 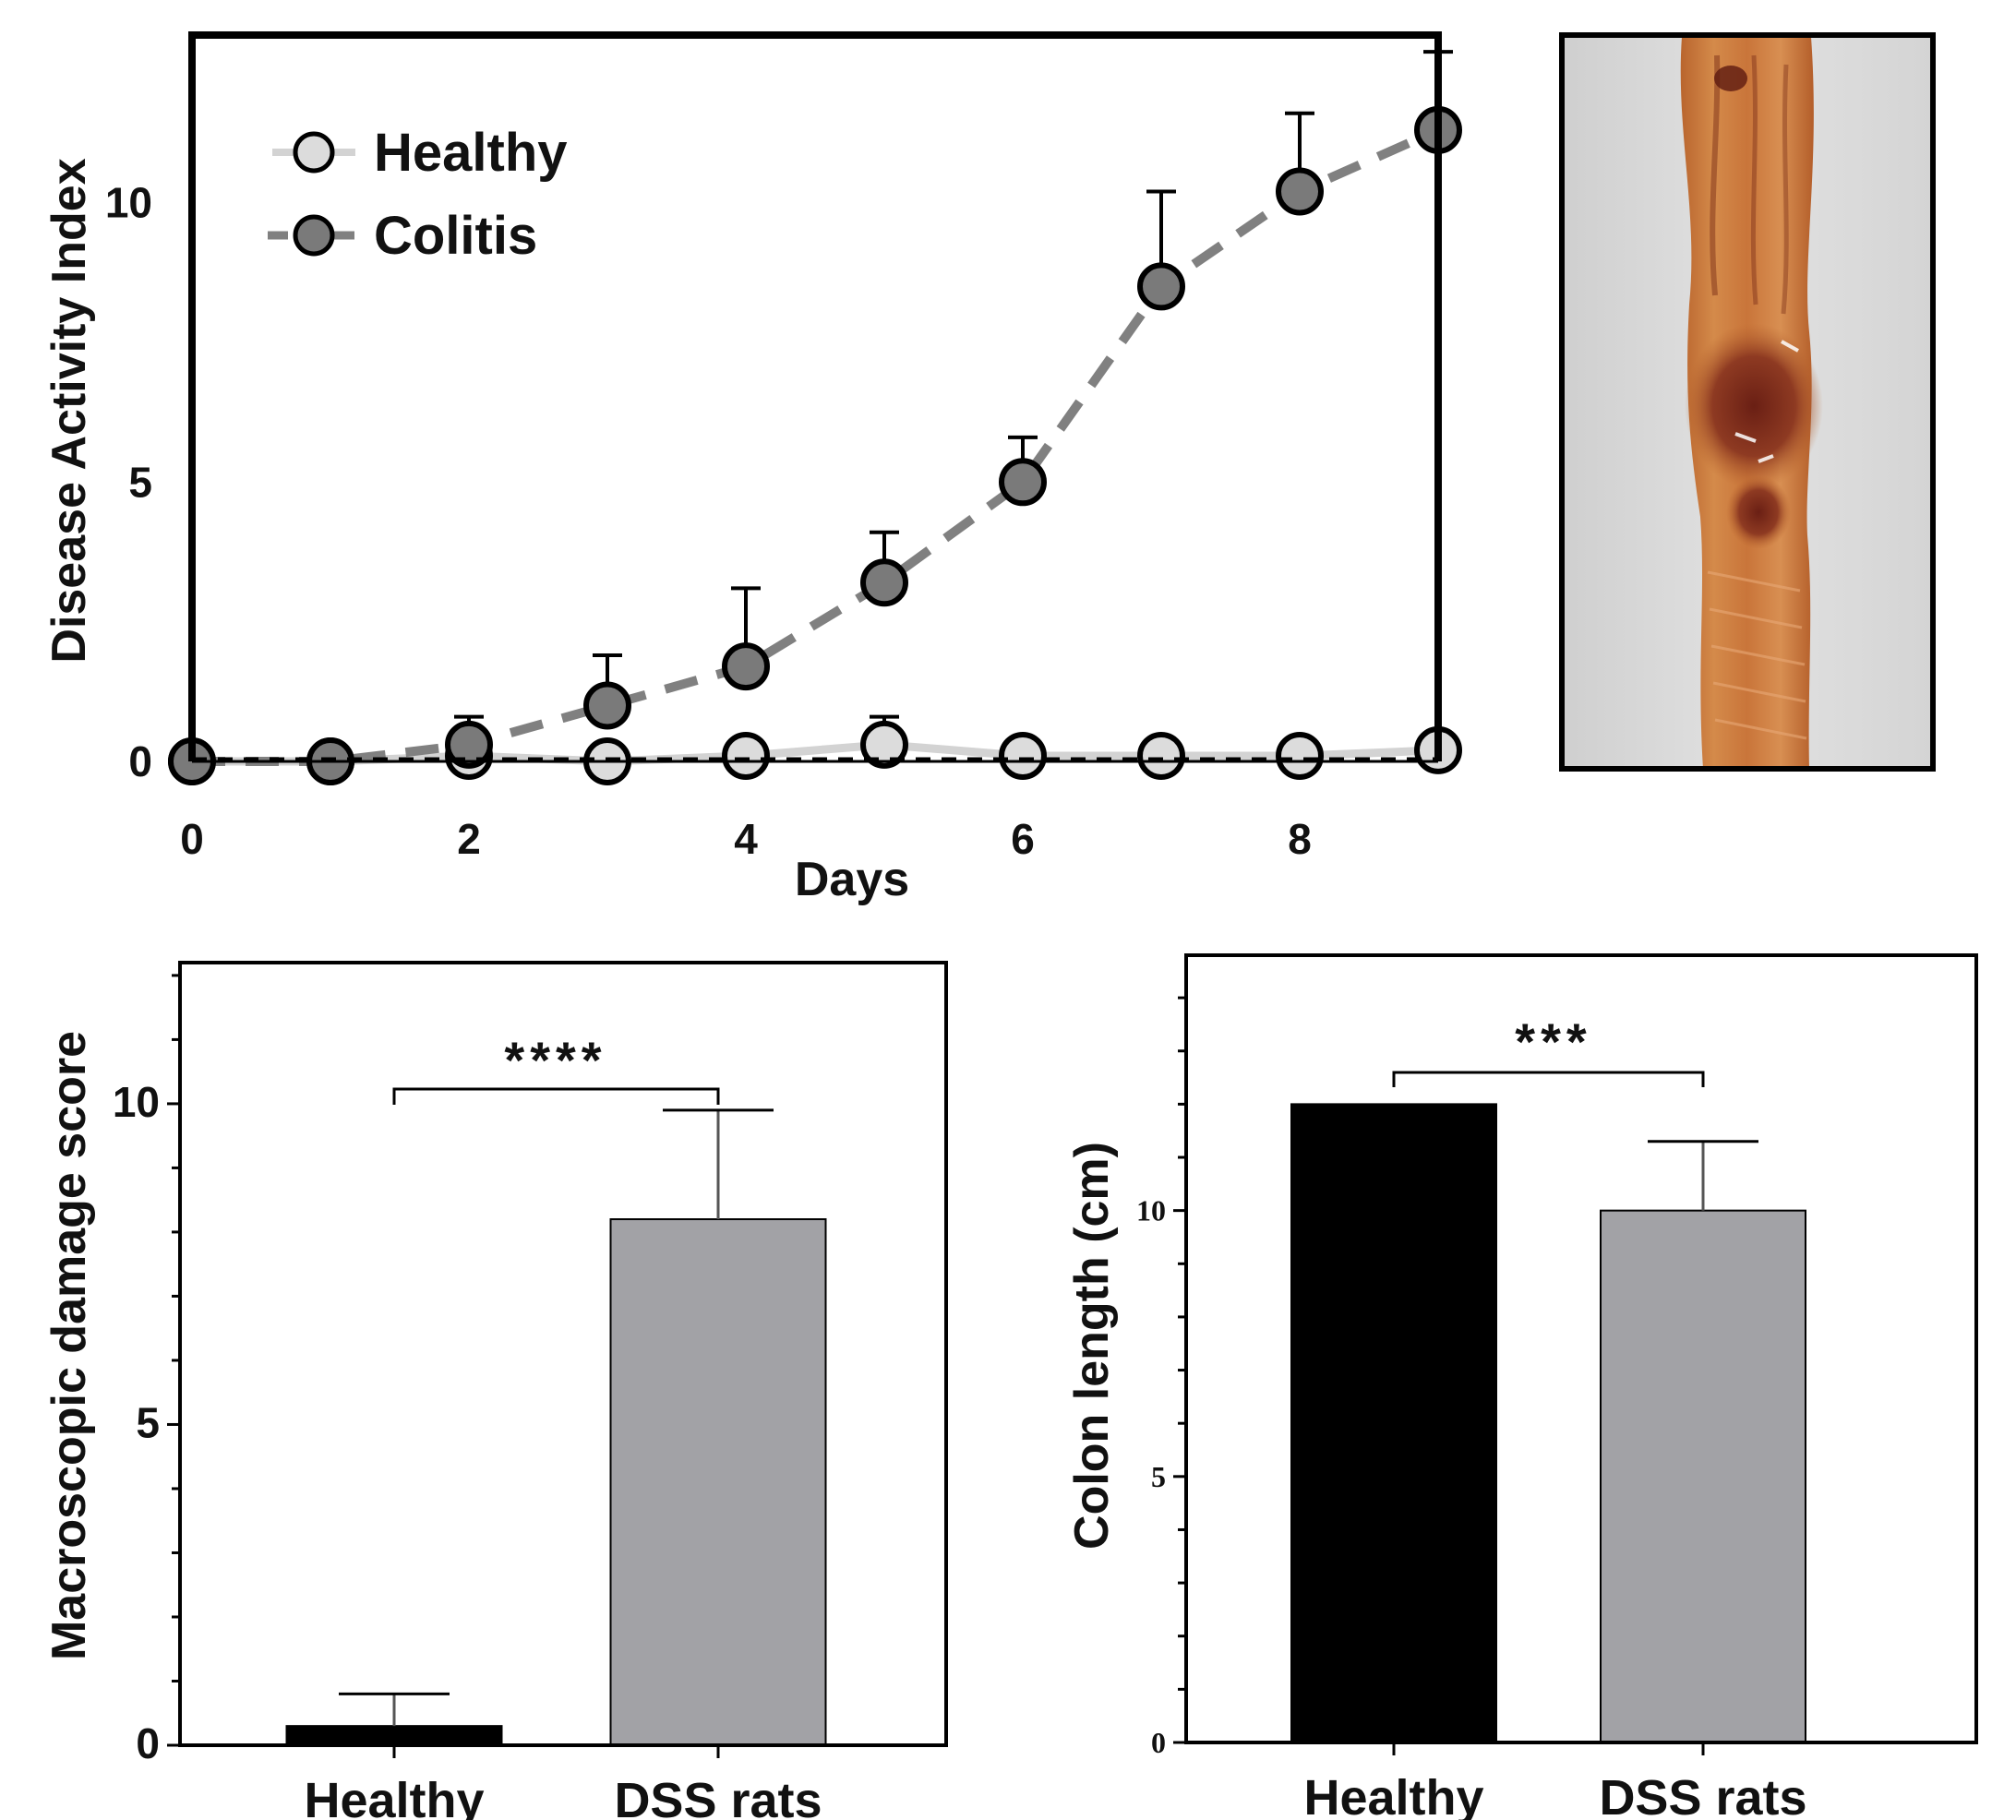 What do you see at coordinates (314, 235) in the screenshot?
I see `legend-colitis-marker` at bounding box center [314, 235].